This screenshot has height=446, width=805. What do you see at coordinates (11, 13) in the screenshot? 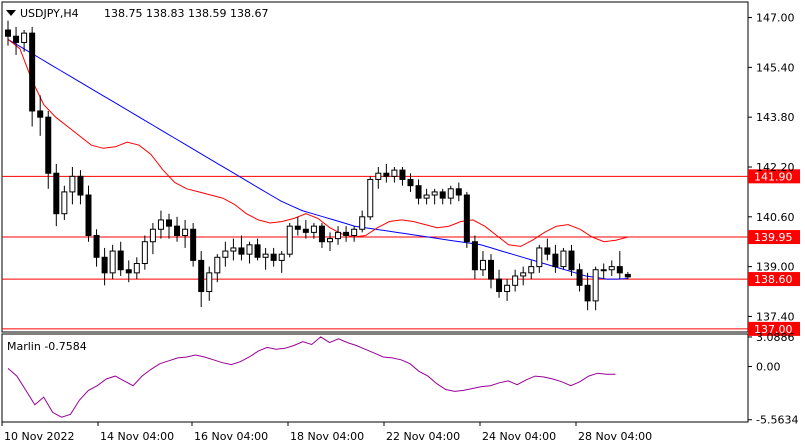
I see `dropdown-triangle-icon` at bounding box center [11, 13].